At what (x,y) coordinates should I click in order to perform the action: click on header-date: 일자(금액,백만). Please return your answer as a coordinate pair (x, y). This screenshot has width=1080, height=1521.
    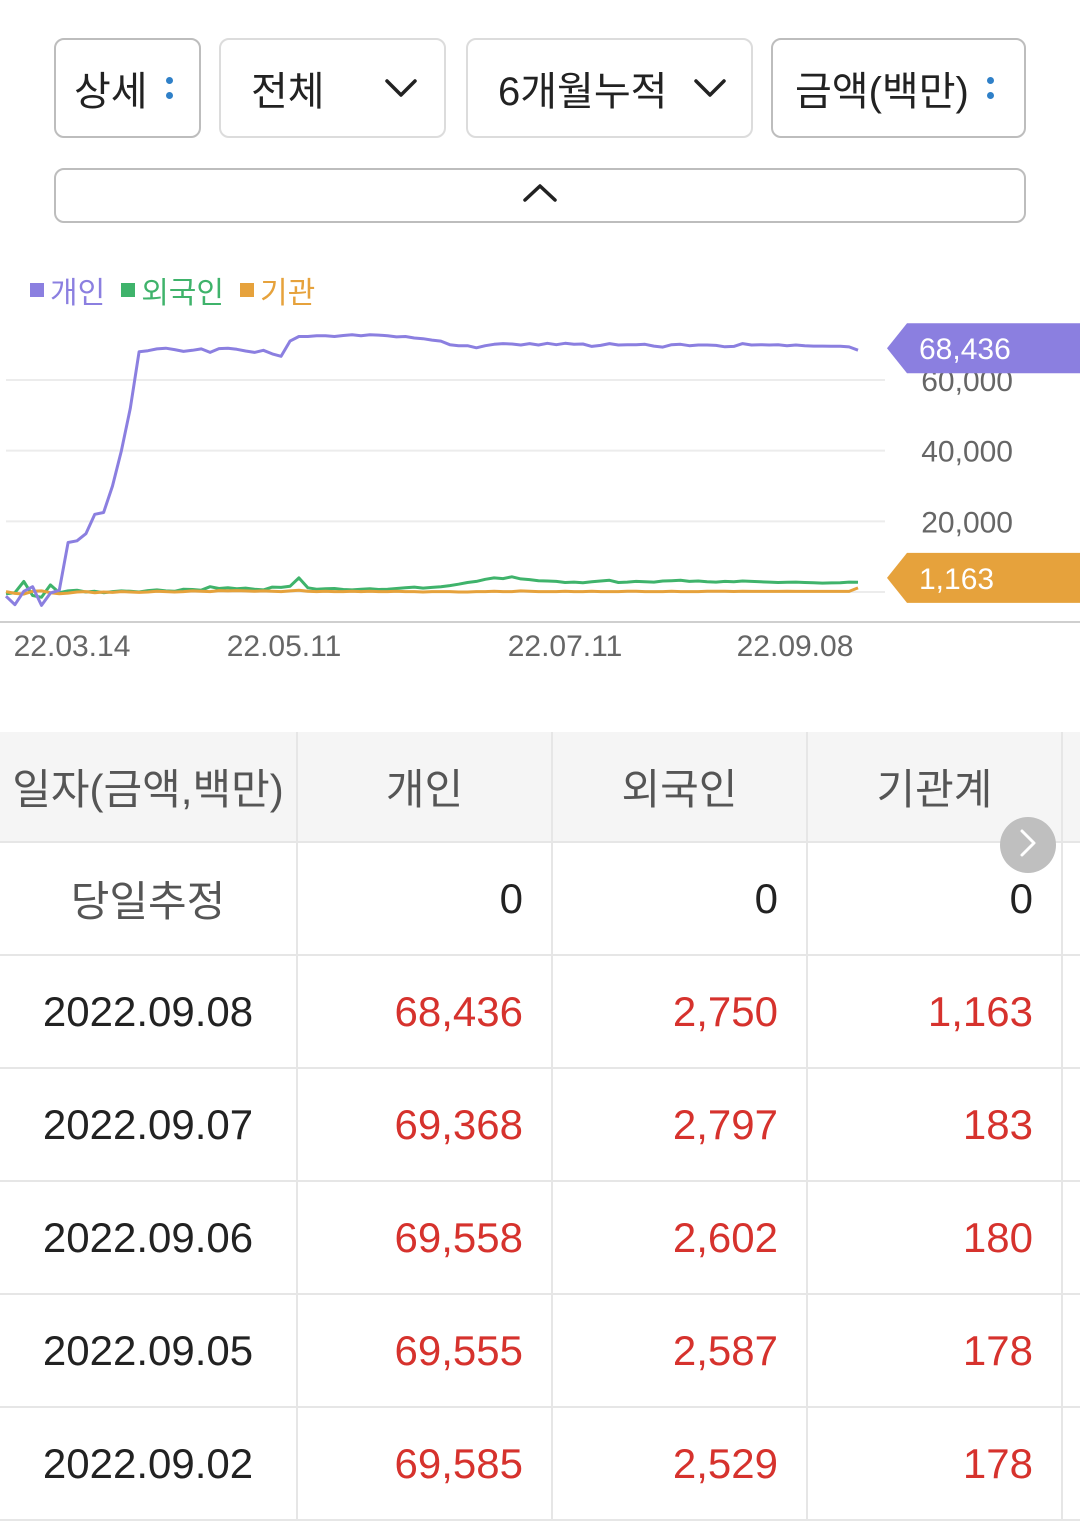
    Looking at the image, I should click on (149, 786).